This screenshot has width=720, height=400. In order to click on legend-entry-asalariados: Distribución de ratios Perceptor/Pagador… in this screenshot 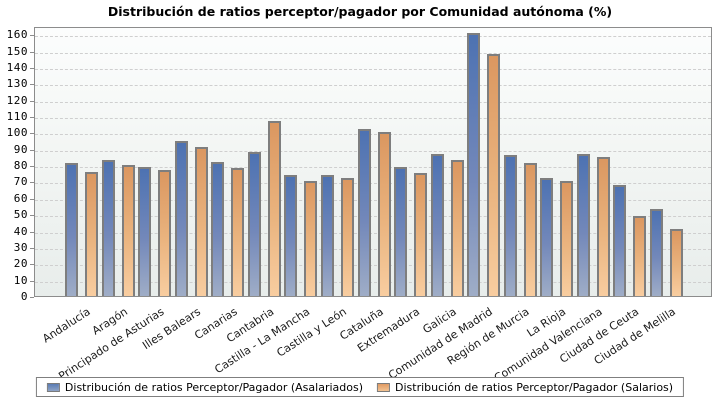, I will do `click(204, 387)`.